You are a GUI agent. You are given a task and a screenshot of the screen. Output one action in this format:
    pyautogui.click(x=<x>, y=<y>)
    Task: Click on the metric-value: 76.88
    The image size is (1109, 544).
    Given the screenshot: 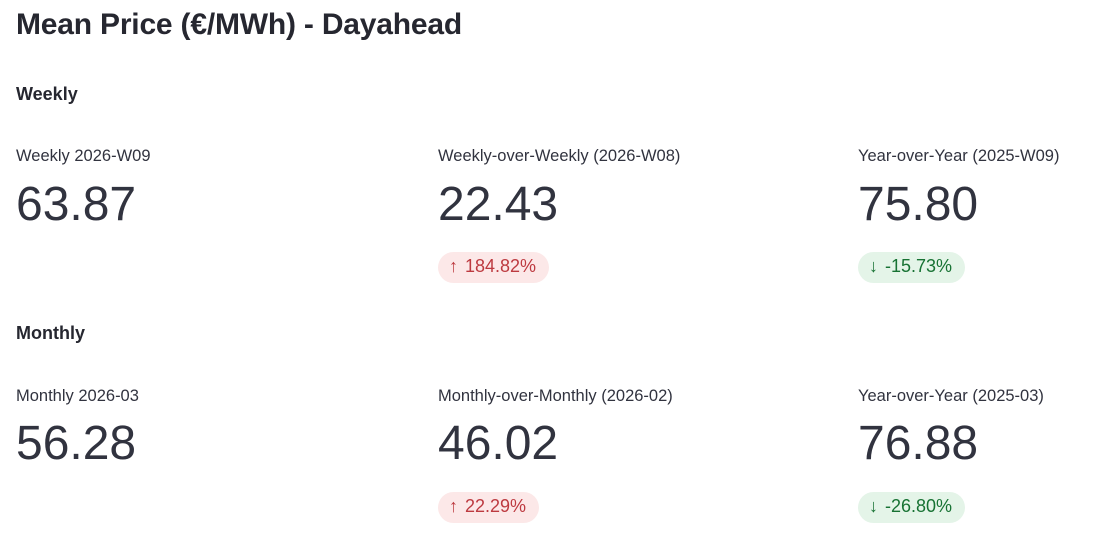 What is the action you would take?
    pyautogui.click(x=918, y=444)
    